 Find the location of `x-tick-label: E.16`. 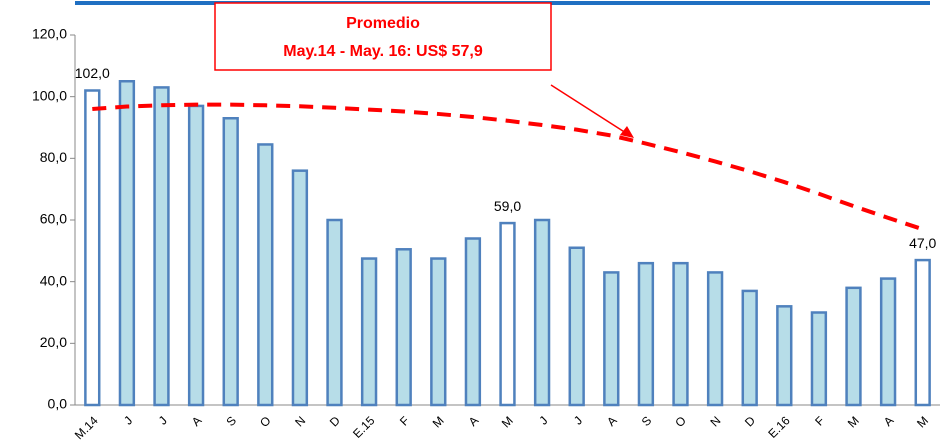

x-tick-label: E.16 is located at coordinates (779, 427).